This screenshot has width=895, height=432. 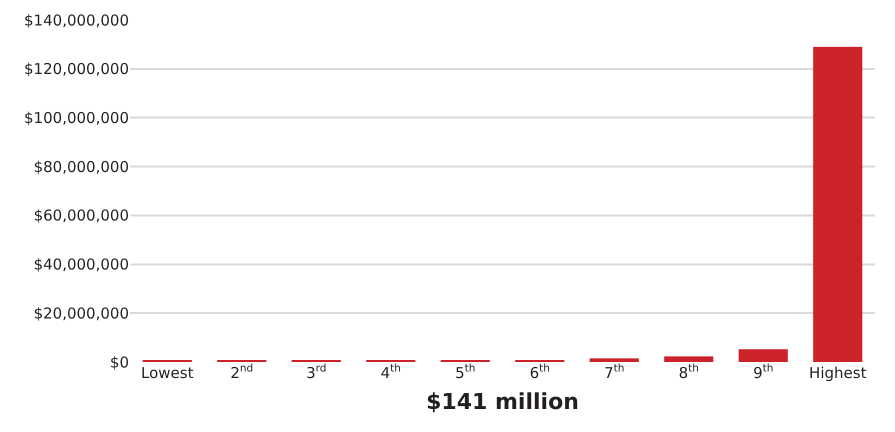 What do you see at coordinates (465, 372) in the screenshot?
I see `x-tick-label: 5$^{th}$` at bounding box center [465, 372].